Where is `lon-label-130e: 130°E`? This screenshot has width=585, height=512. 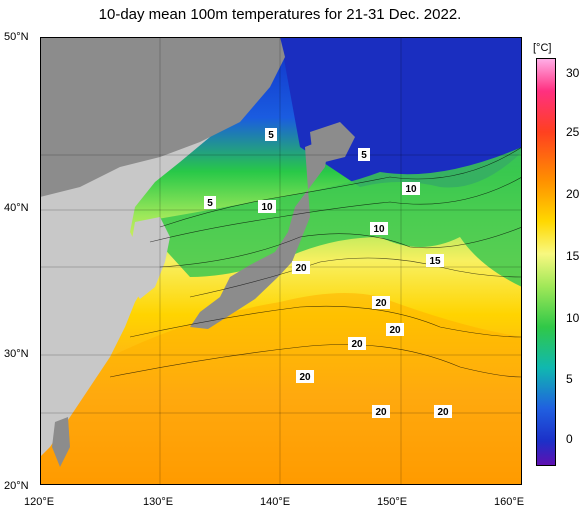
lon-label-130e: 130°E is located at coordinates (158, 502).